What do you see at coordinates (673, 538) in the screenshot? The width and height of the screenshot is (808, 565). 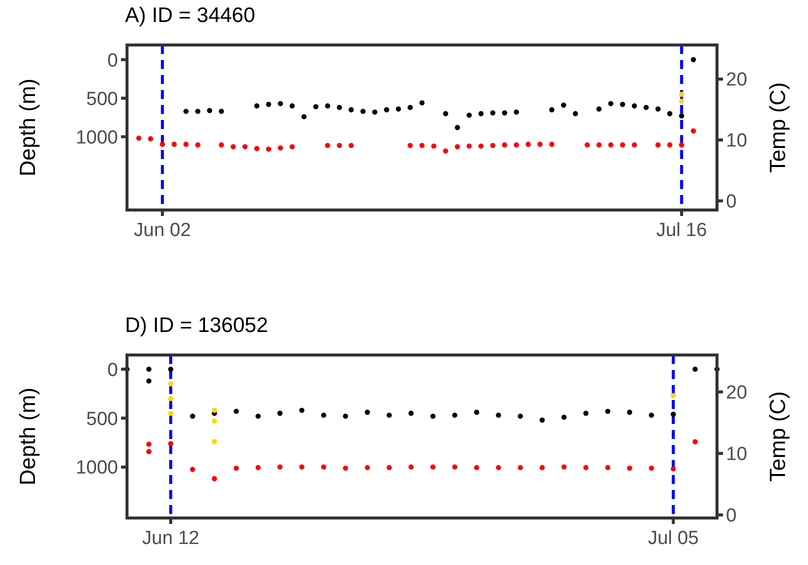 I see `x-tick-label: Jul 05` at bounding box center [673, 538].